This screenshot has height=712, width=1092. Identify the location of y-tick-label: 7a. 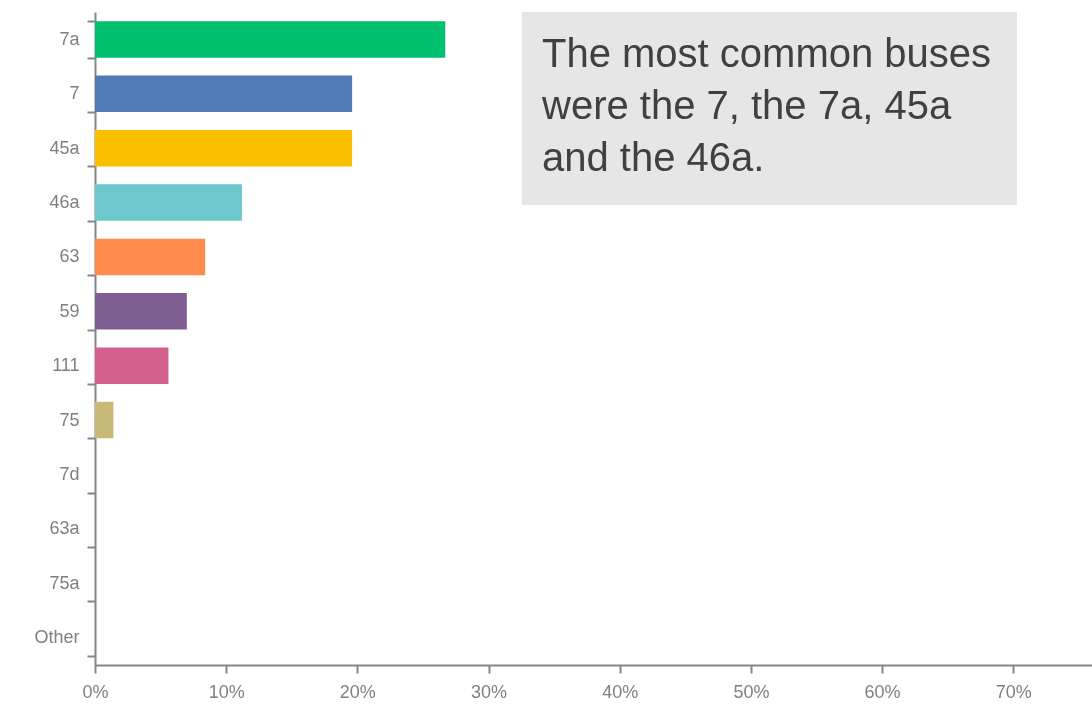
(70, 38).